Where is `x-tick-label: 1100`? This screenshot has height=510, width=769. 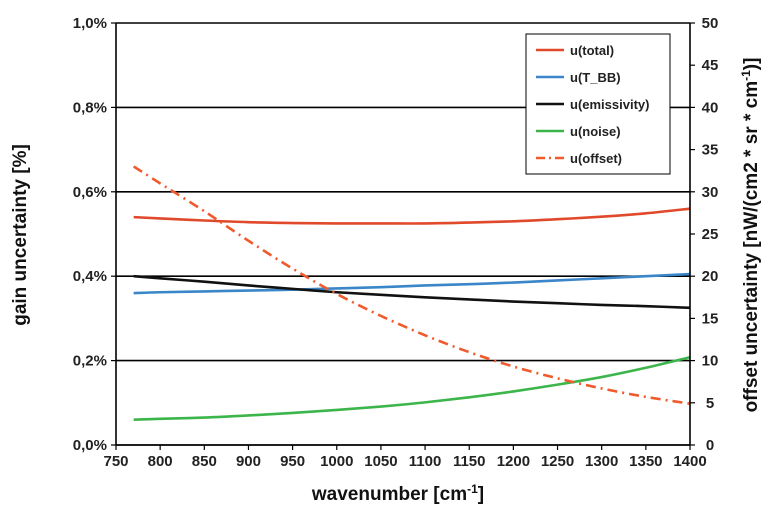 x-tick-label: 1100 is located at coordinates (425, 461).